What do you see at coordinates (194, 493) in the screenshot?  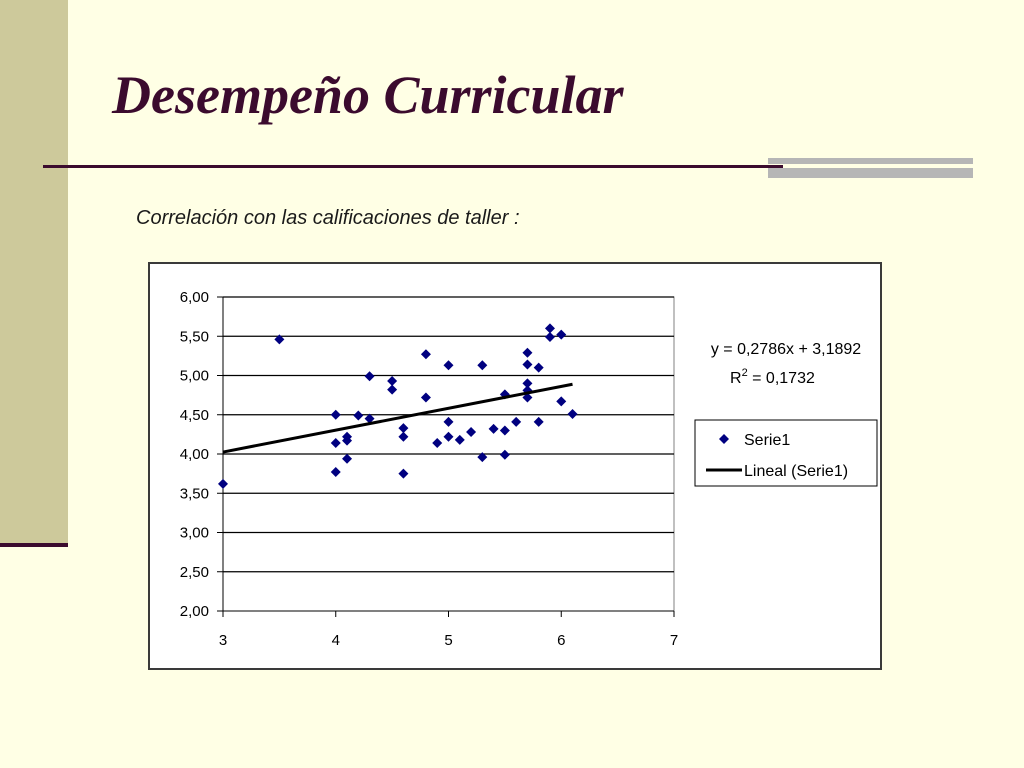 I see `y-tick-label: 3,50` at bounding box center [194, 493].